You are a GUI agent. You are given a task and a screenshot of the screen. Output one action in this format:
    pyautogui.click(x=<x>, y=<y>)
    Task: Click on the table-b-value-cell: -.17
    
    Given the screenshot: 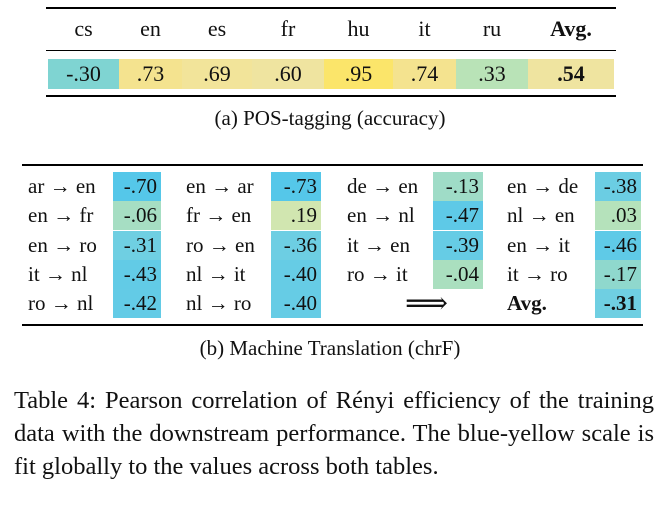 What is the action you would take?
    pyautogui.click(x=618, y=274)
    